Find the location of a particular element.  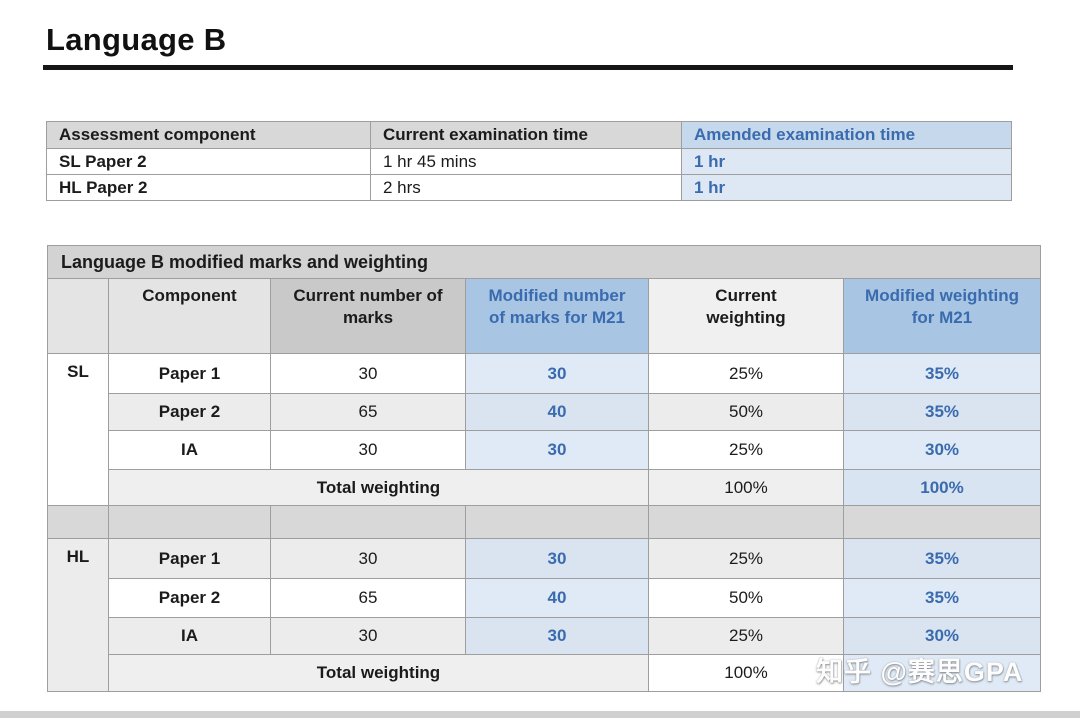

bottom-strip is located at coordinates (540, 714).